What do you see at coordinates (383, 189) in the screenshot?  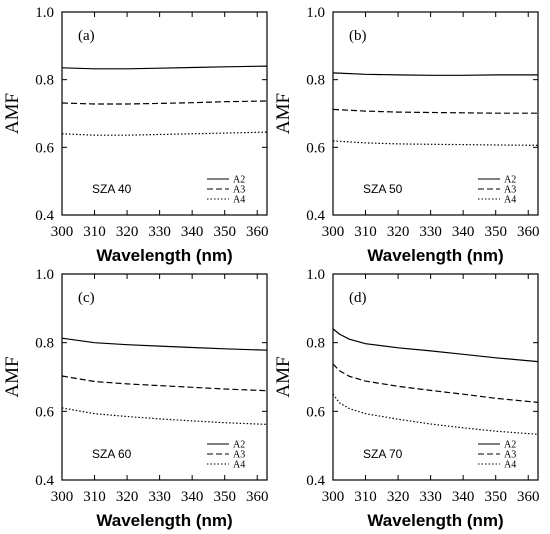 I see `sza-annotation: SZA 50` at bounding box center [383, 189].